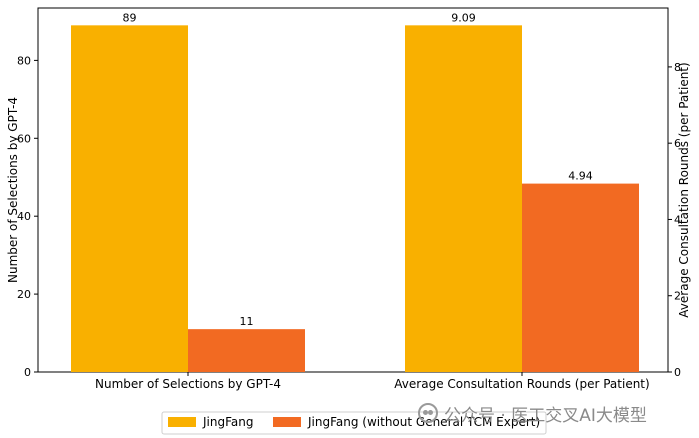 The width and height of the screenshot is (699, 438). Describe the element at coordinates (247, 321) in the screenshot. I see `data-label-without-expert-1: 11` at that location.